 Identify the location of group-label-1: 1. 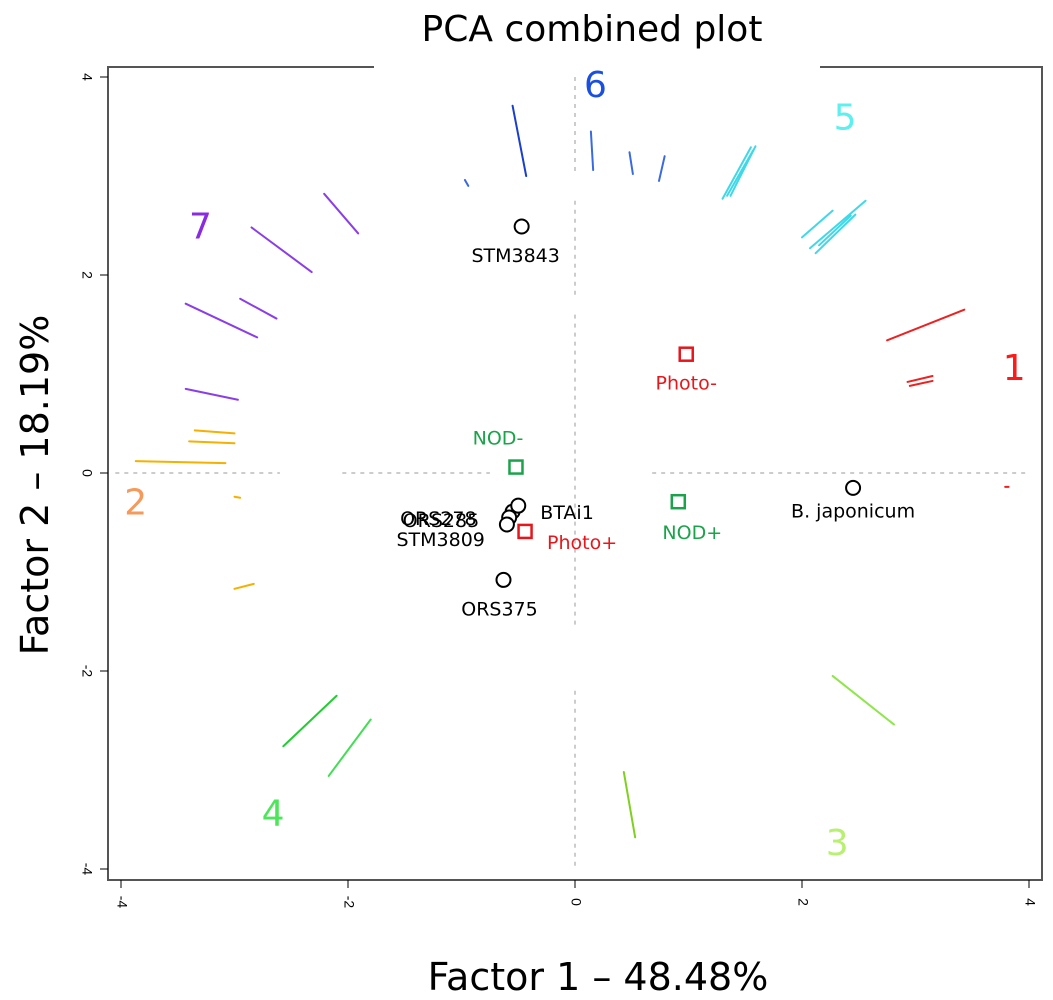
(1014, 368).